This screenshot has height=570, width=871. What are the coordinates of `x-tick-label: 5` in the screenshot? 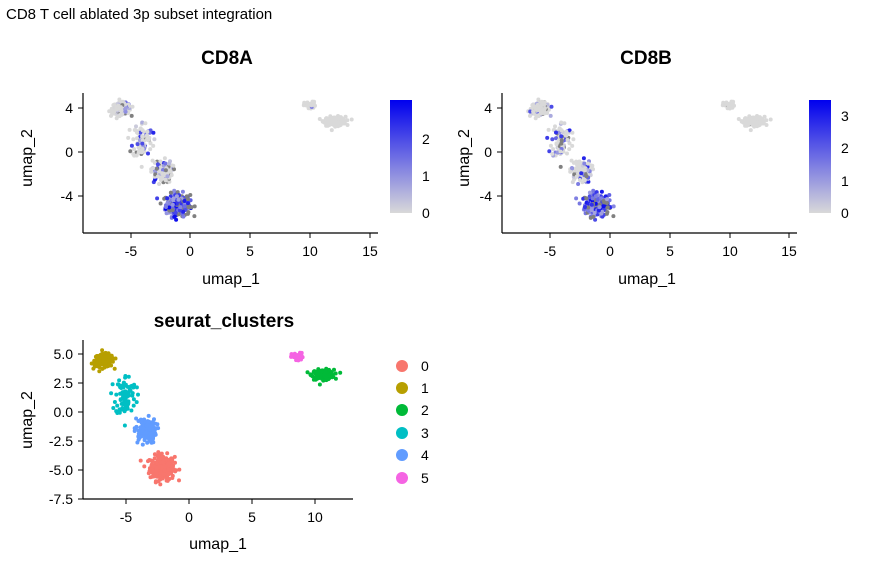 It's located at (250, 251).